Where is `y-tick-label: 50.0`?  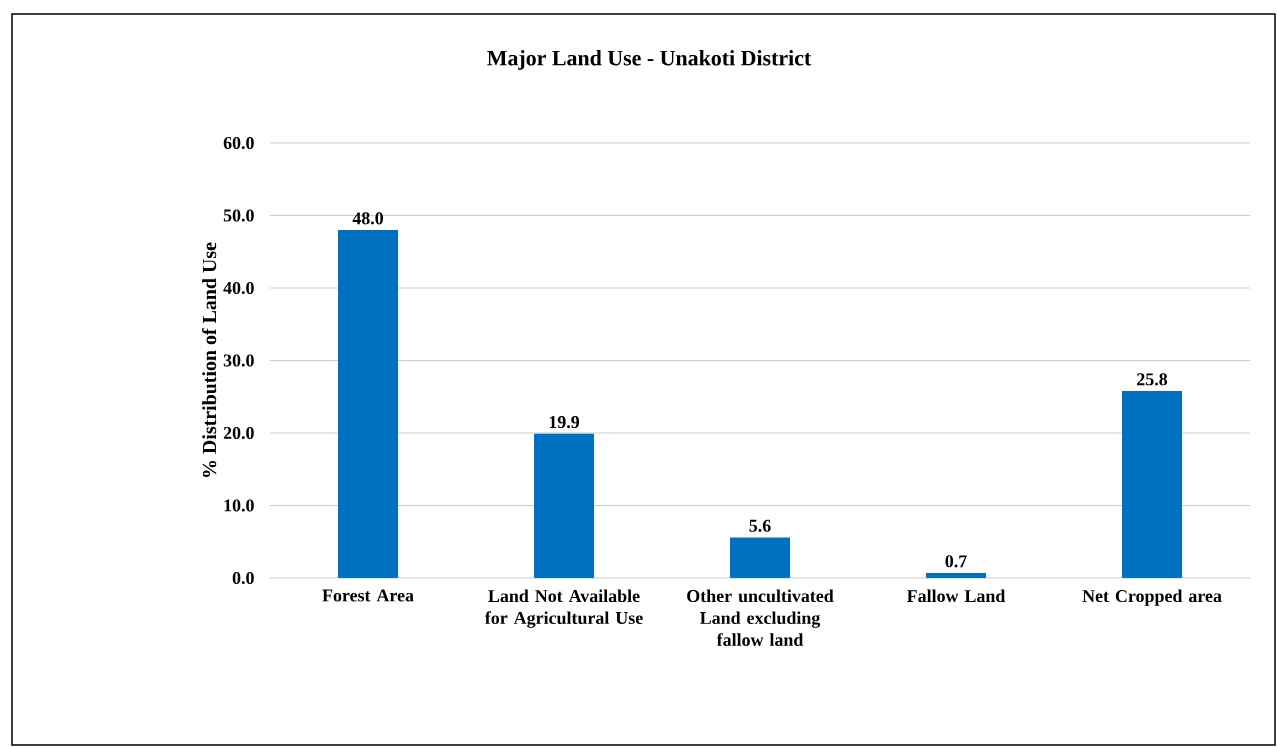 y-tick-label: 50.0 is located at coordinates (238, 215).